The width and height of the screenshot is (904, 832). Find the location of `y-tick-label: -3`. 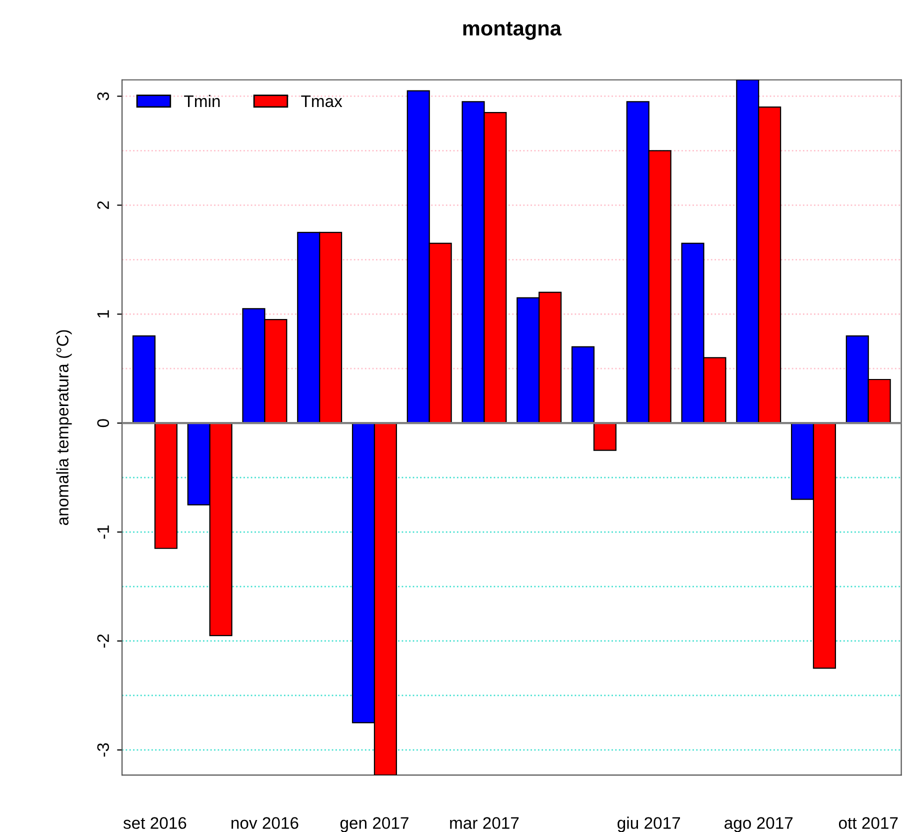

y-tick-label: -3 is located at coordinates (103, 750).